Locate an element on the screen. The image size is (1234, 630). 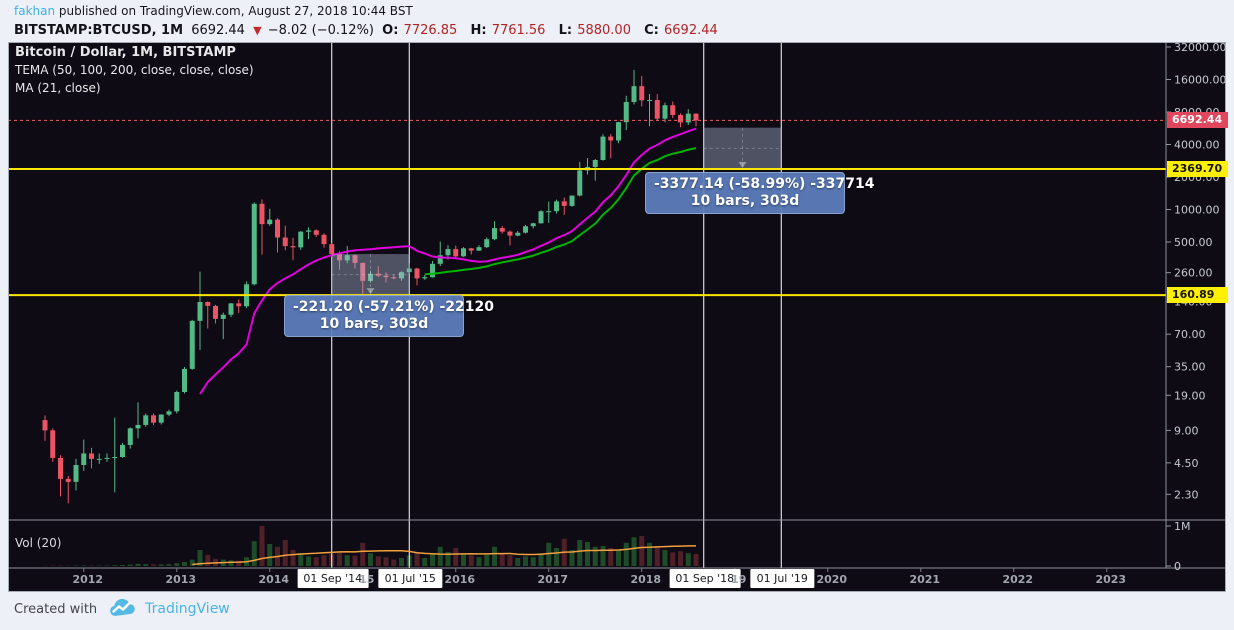
price-tick-label: 9.00 is located at coordinates (1186, 430).